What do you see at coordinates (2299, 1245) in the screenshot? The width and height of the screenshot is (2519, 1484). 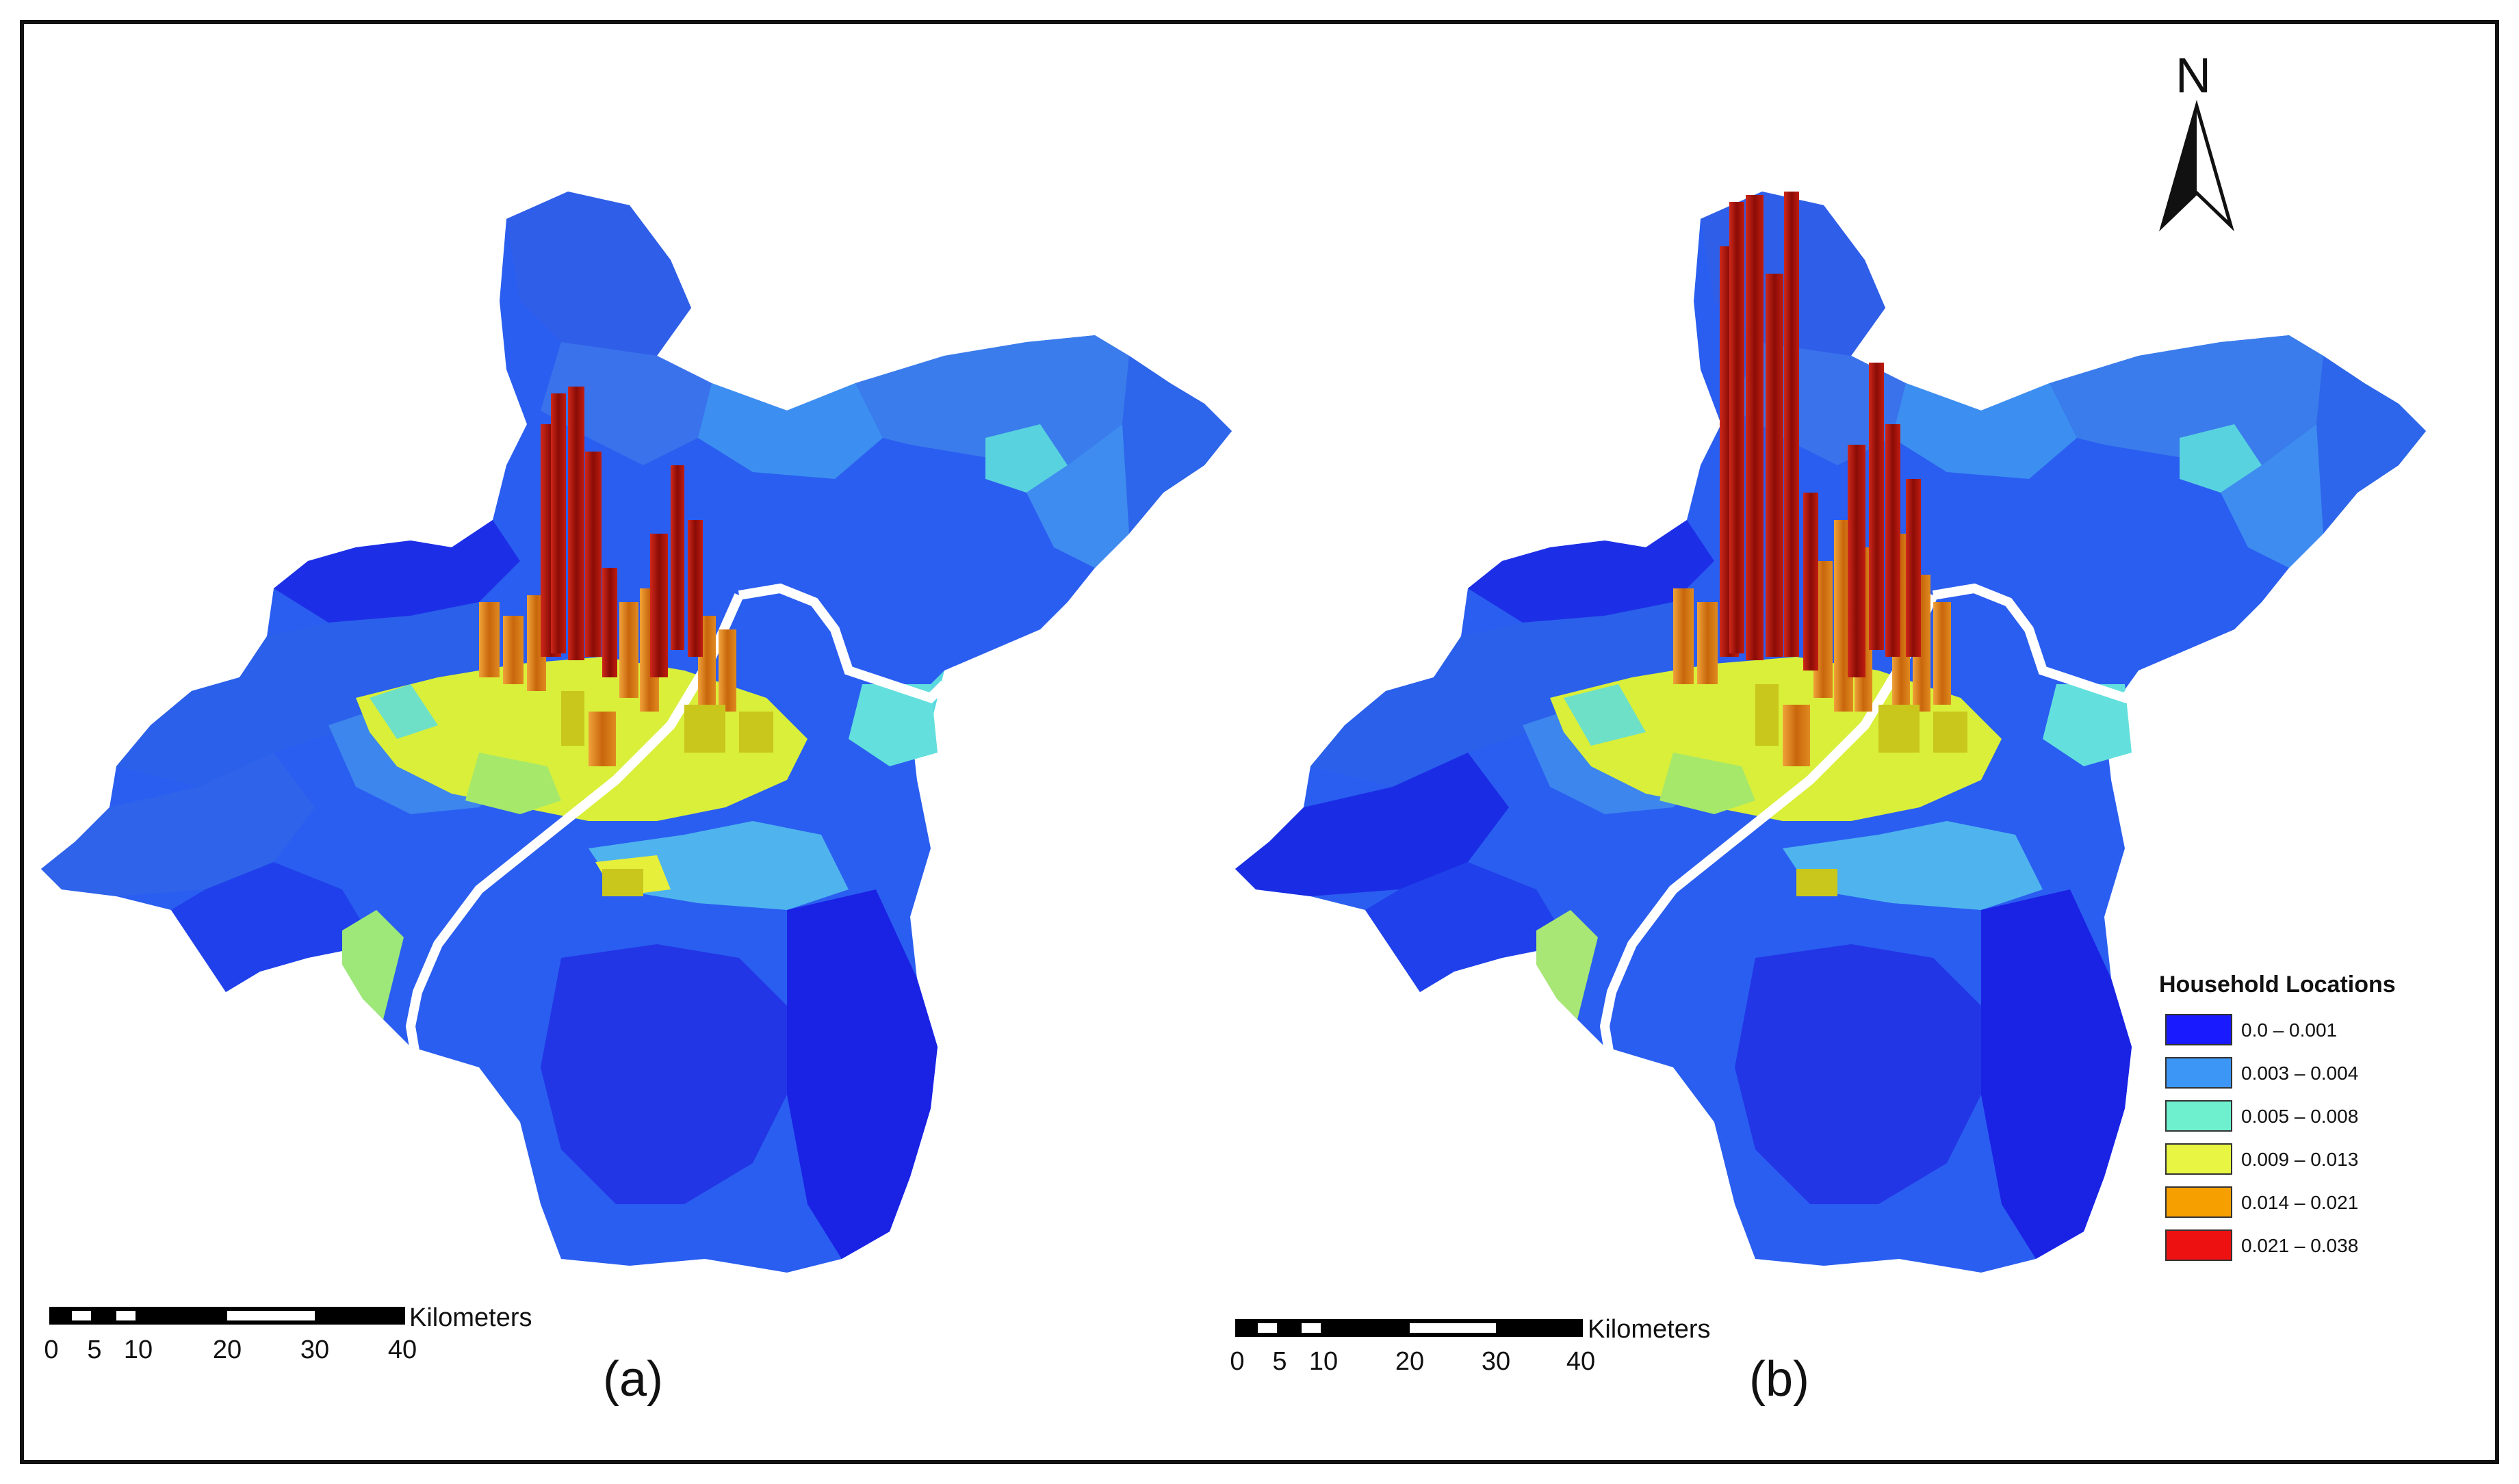 I see `legend-label: 0.021 – 0.038` at bounding box center [2299, 1245].